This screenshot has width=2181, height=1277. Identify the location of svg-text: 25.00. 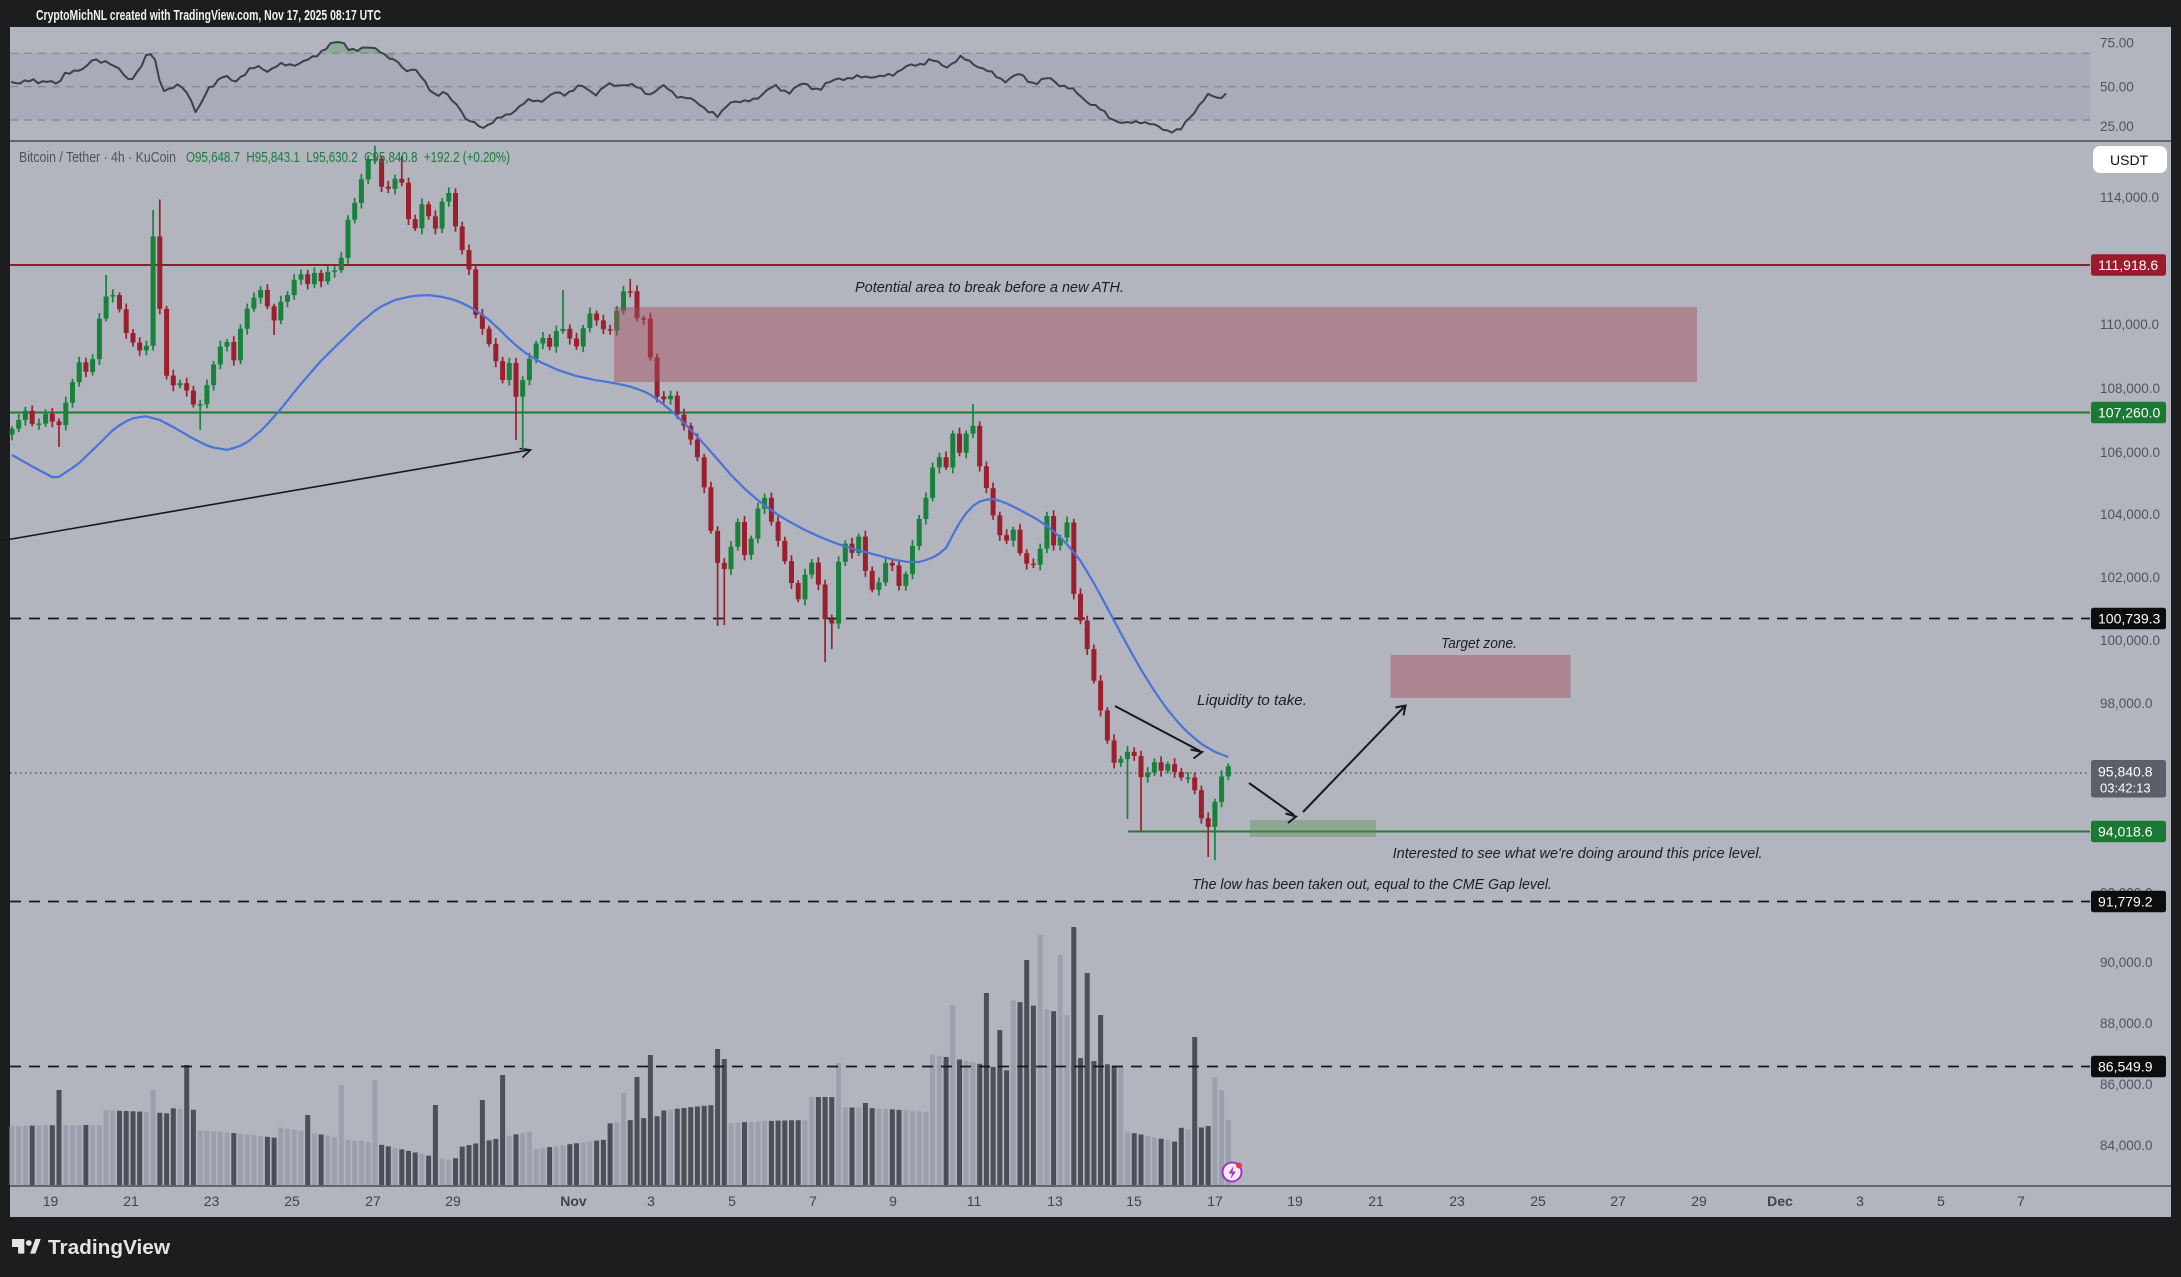
(2117, 126).